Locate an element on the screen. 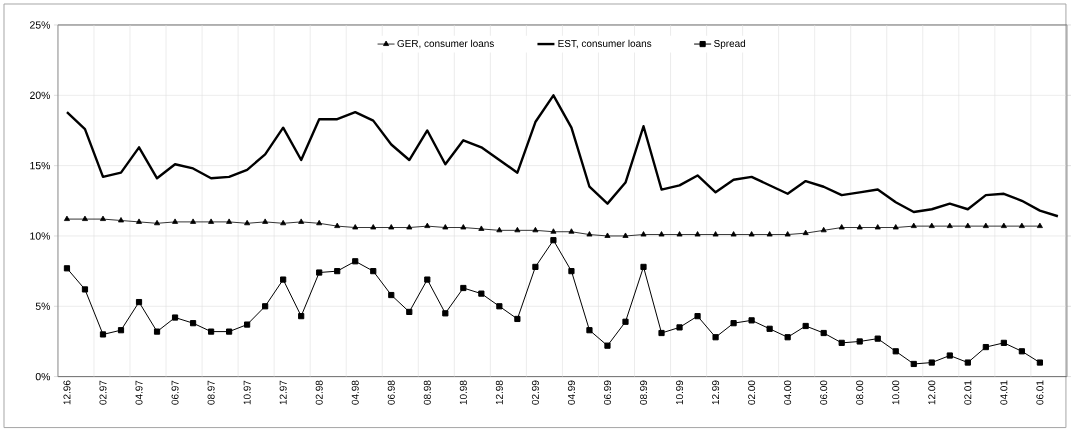  y-tick-label: 0% is located at coordinates (43, 377).